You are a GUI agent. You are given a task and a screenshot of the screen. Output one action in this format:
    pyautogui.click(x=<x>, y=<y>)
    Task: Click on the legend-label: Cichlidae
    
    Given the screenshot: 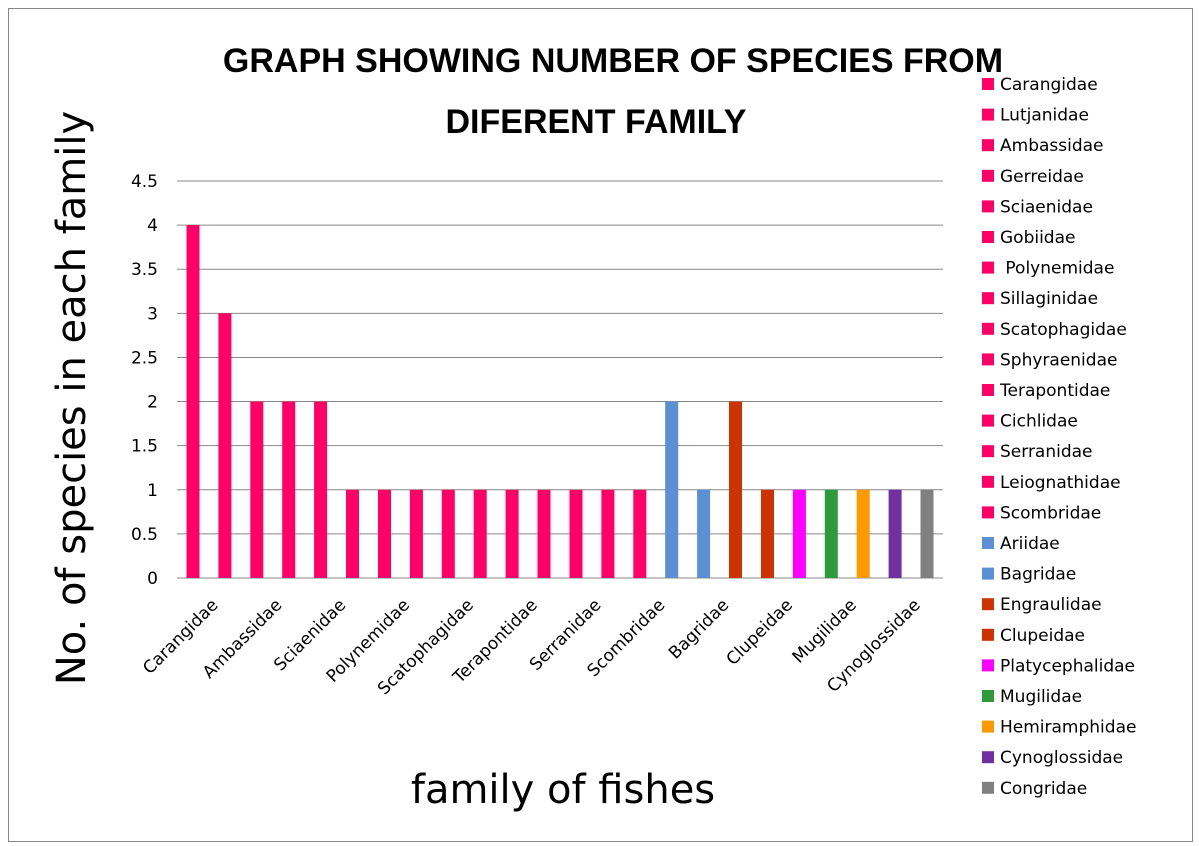 What is the action you would take?
    pyautogui.click(x=1039, y=422)
    